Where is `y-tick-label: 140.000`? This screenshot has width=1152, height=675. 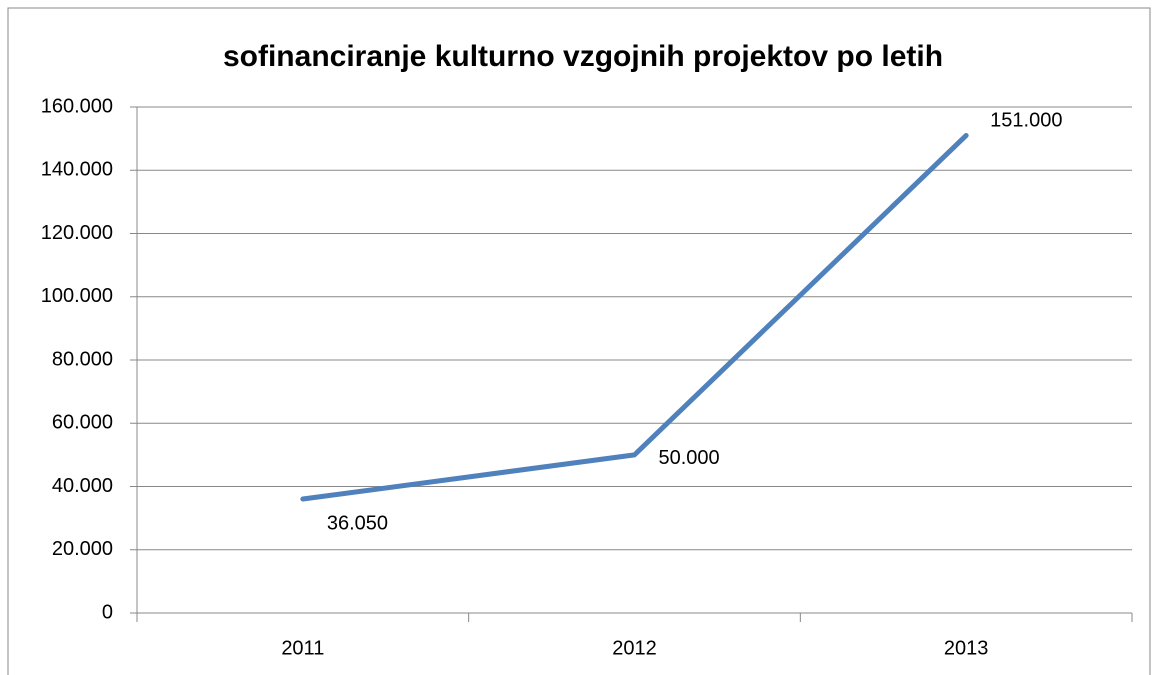 y-tick-label: 140.000 is located at coordinates (77, 170).